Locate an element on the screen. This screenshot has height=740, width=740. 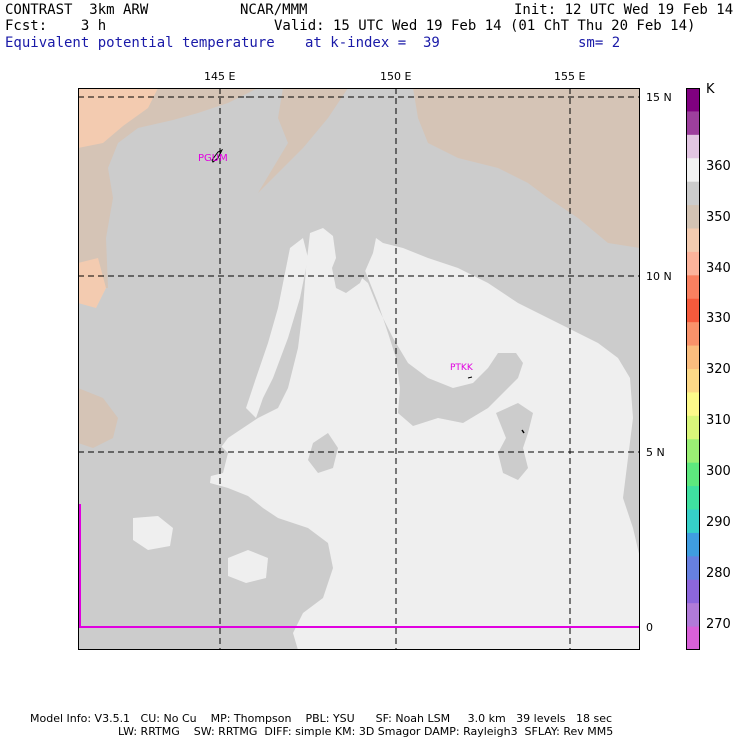
station-label-pgum: PGUM is located at coordinates (213, 158).